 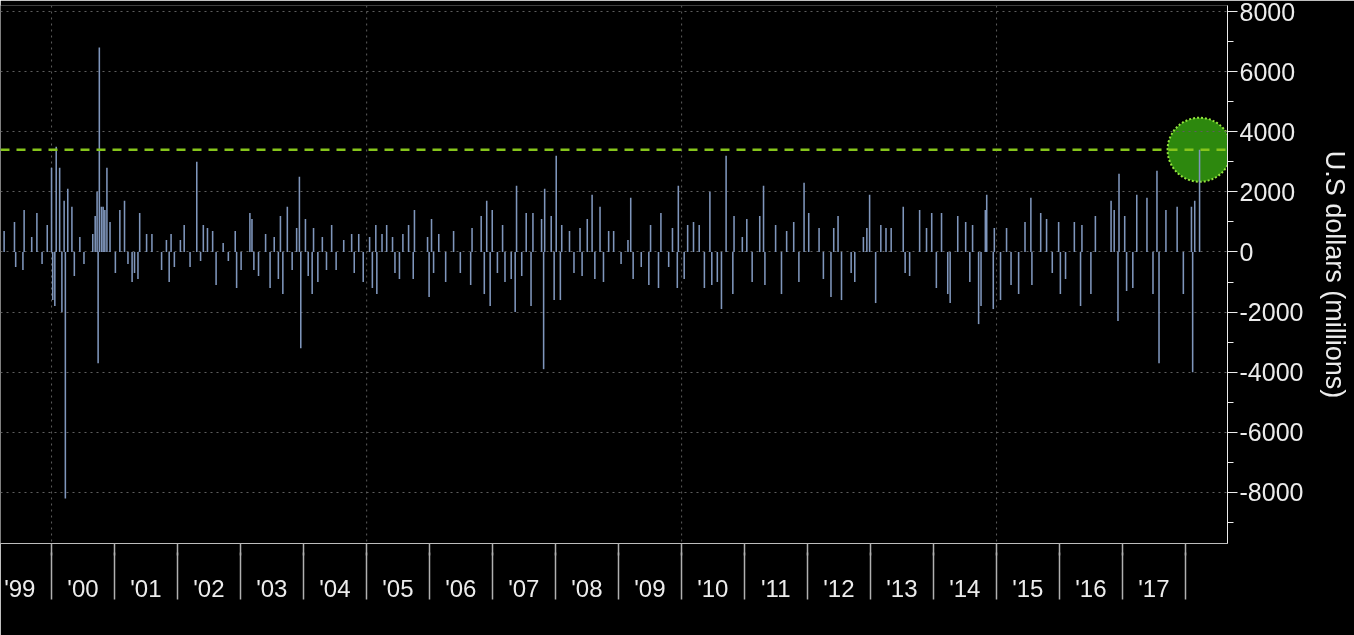 What do you see at coordinates (1271, 312) in the screenshot?
I see `y-tick-label: -2000` at bounding box center [1271, 312].